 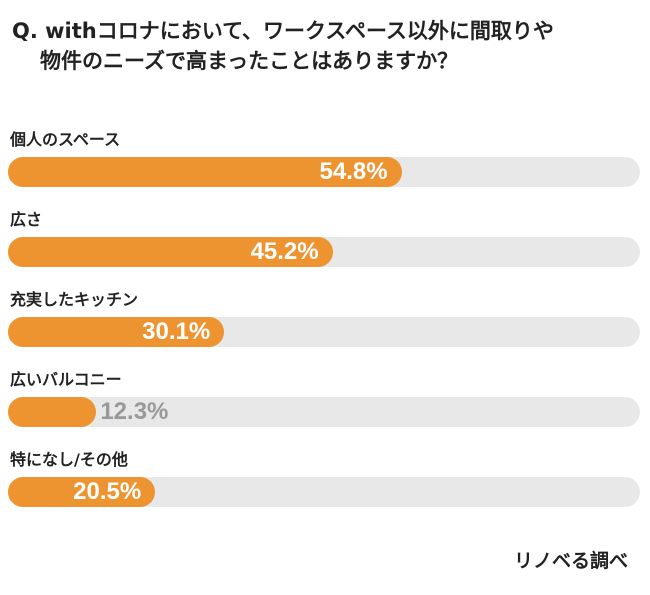 I want to click on data-label: 20.5%, so click(x=107, y=491).